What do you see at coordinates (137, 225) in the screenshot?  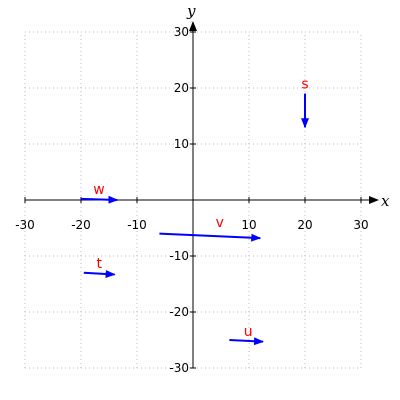 I see `x-tick-label: -10` at bounding box center [137, 225].